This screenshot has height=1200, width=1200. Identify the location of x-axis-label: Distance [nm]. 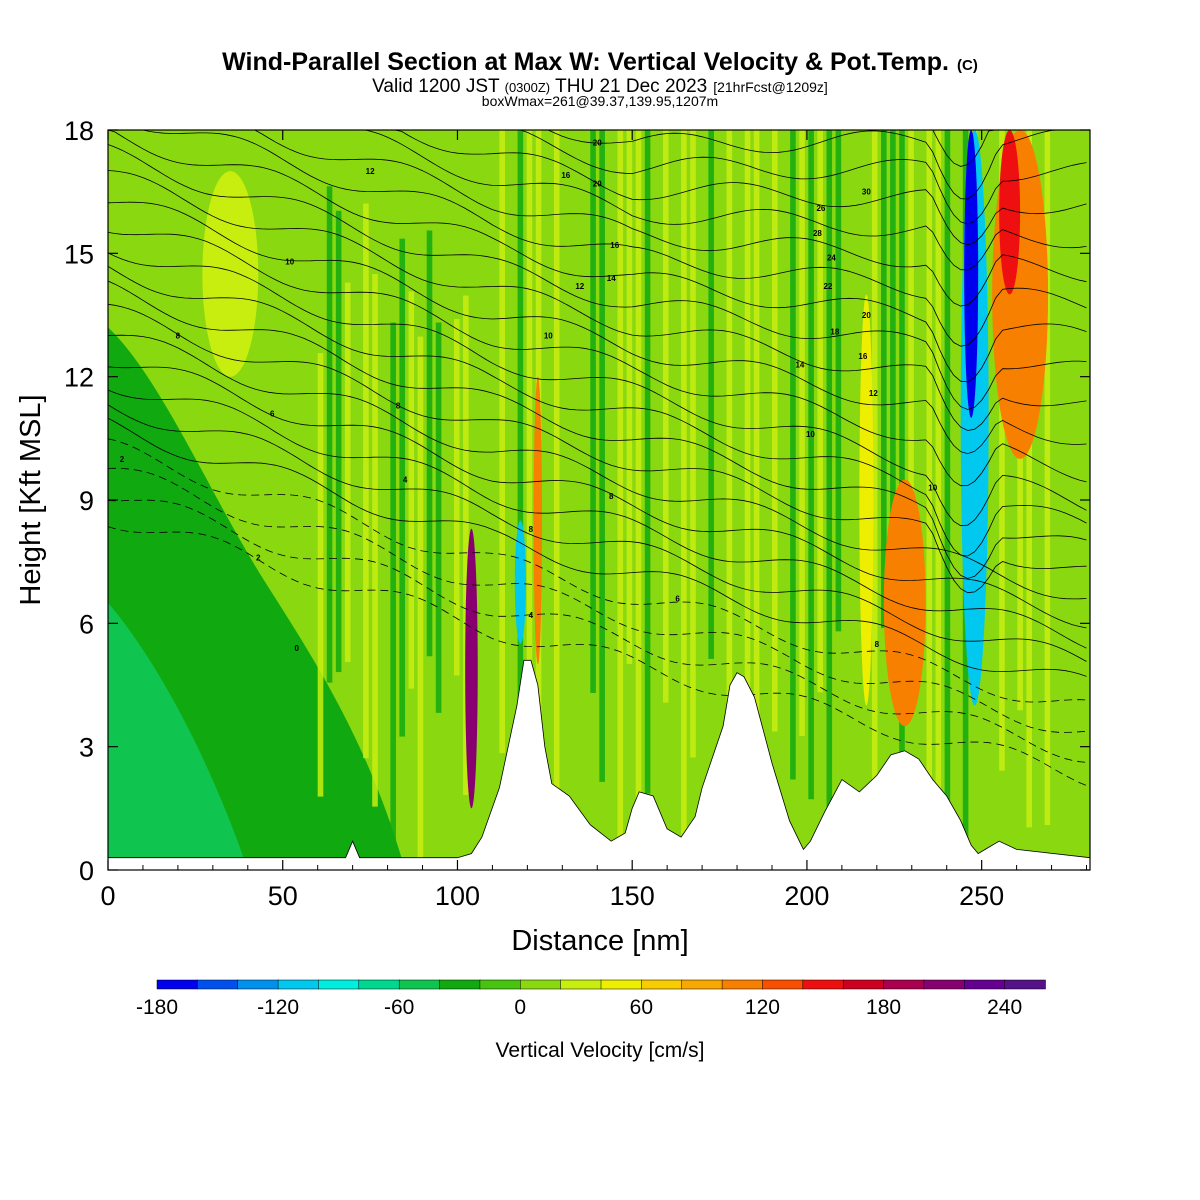
(599, 941).